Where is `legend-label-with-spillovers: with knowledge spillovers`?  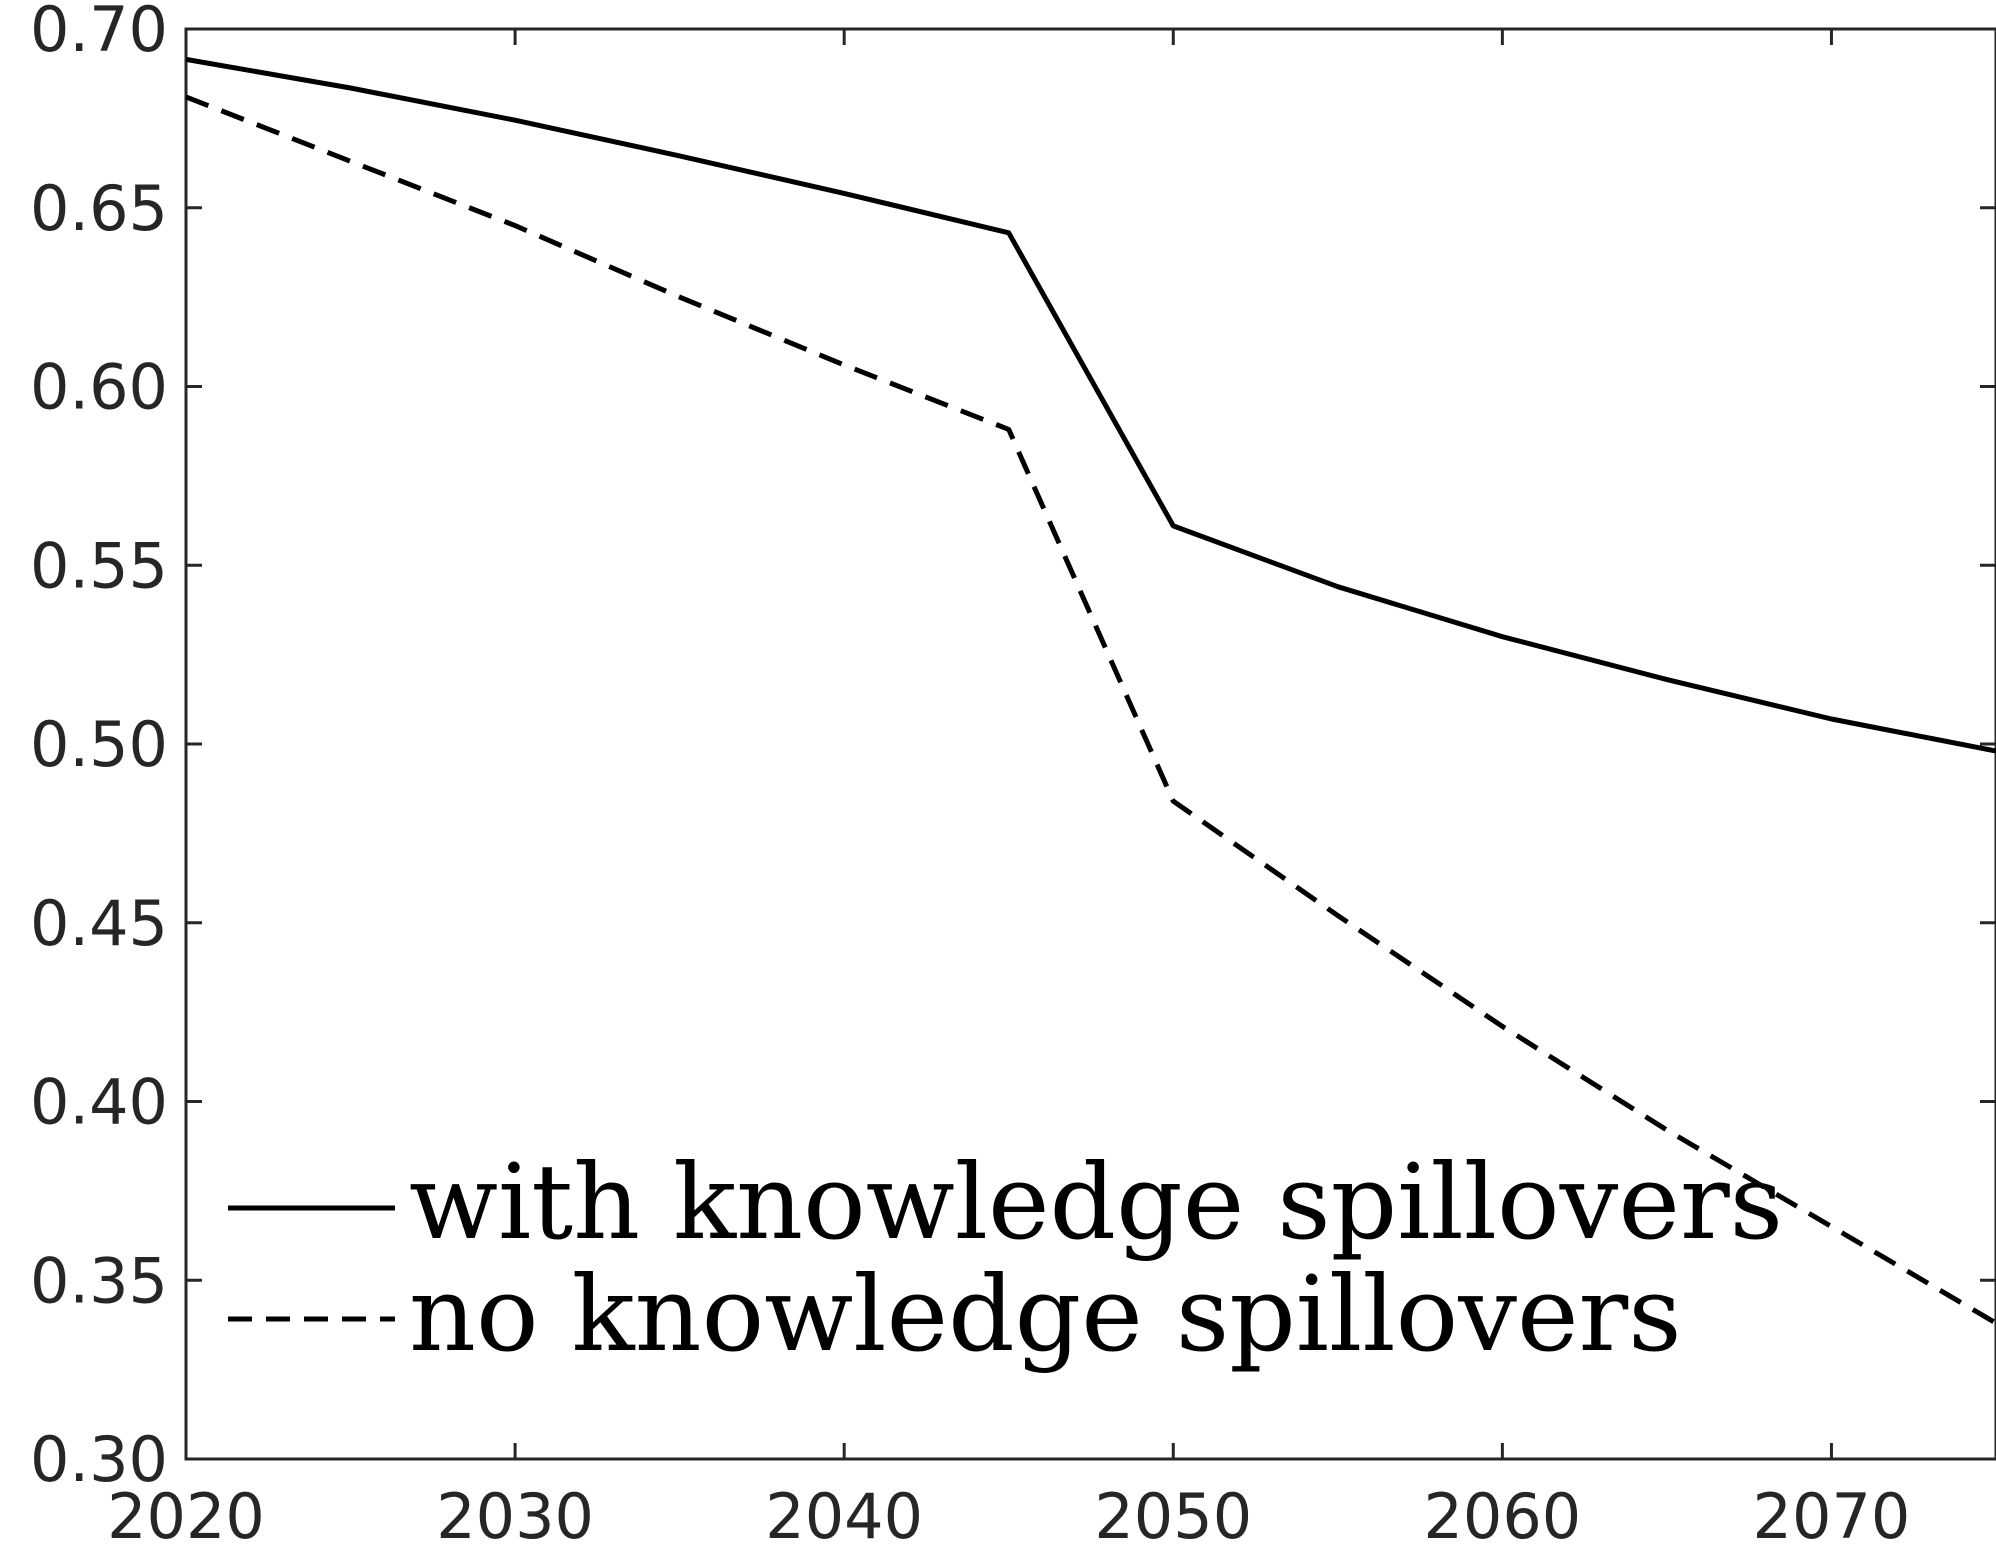
legend-label-with-spillovers: with knowledge spillovers is located at coordinates (1096, 1202).